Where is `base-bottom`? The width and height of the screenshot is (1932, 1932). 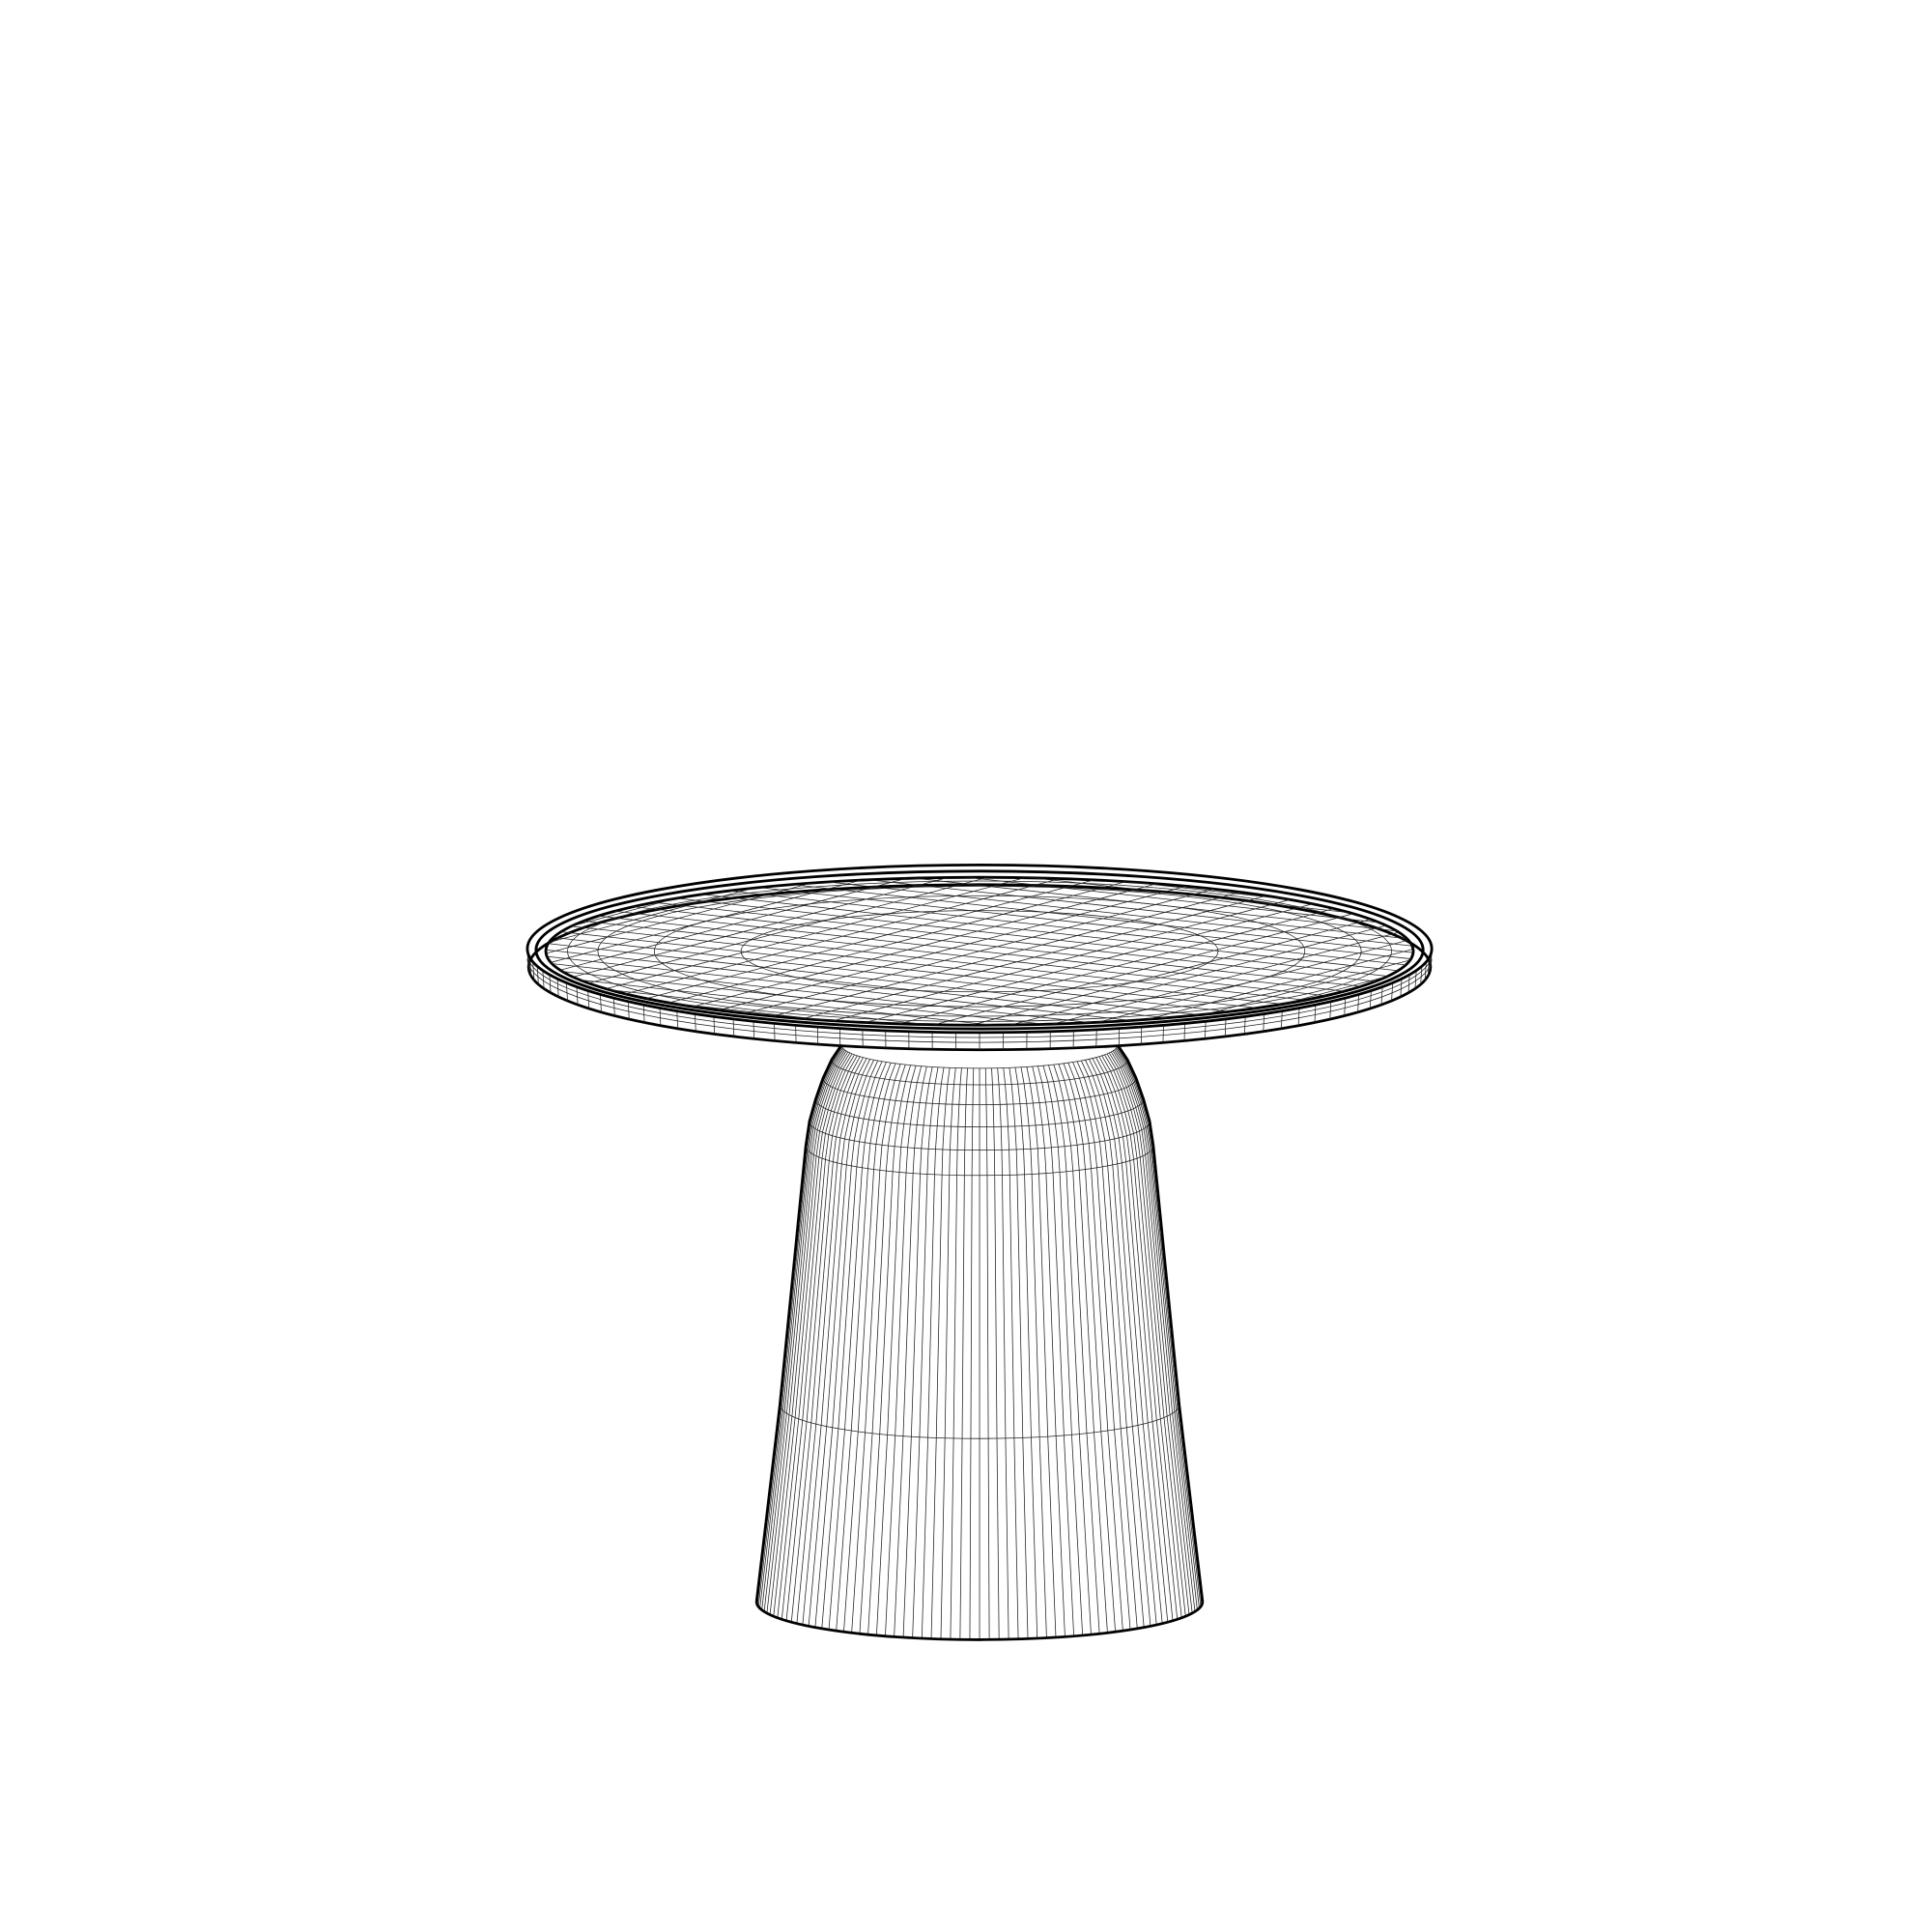
base-bottom is located at coordinates (979, 1621).